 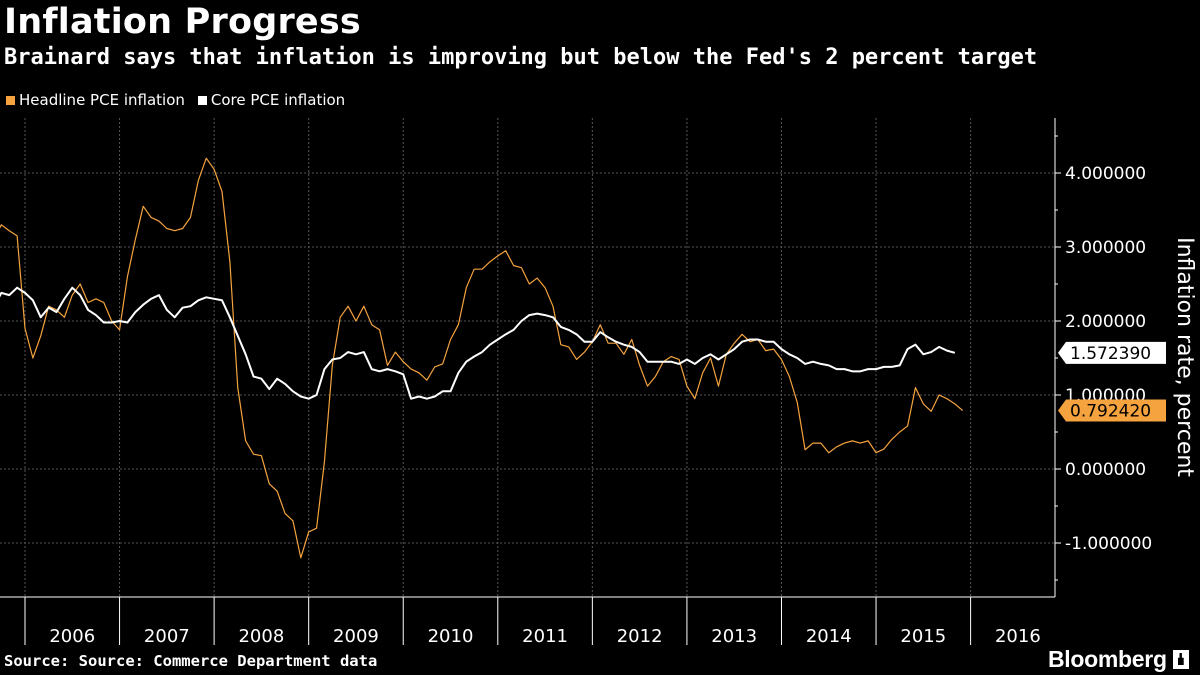 What do you see at coordinates (1108, 544) in the screenshot?
I see `y-tick-label: -1.000000` at bounding box center [1108, 544].